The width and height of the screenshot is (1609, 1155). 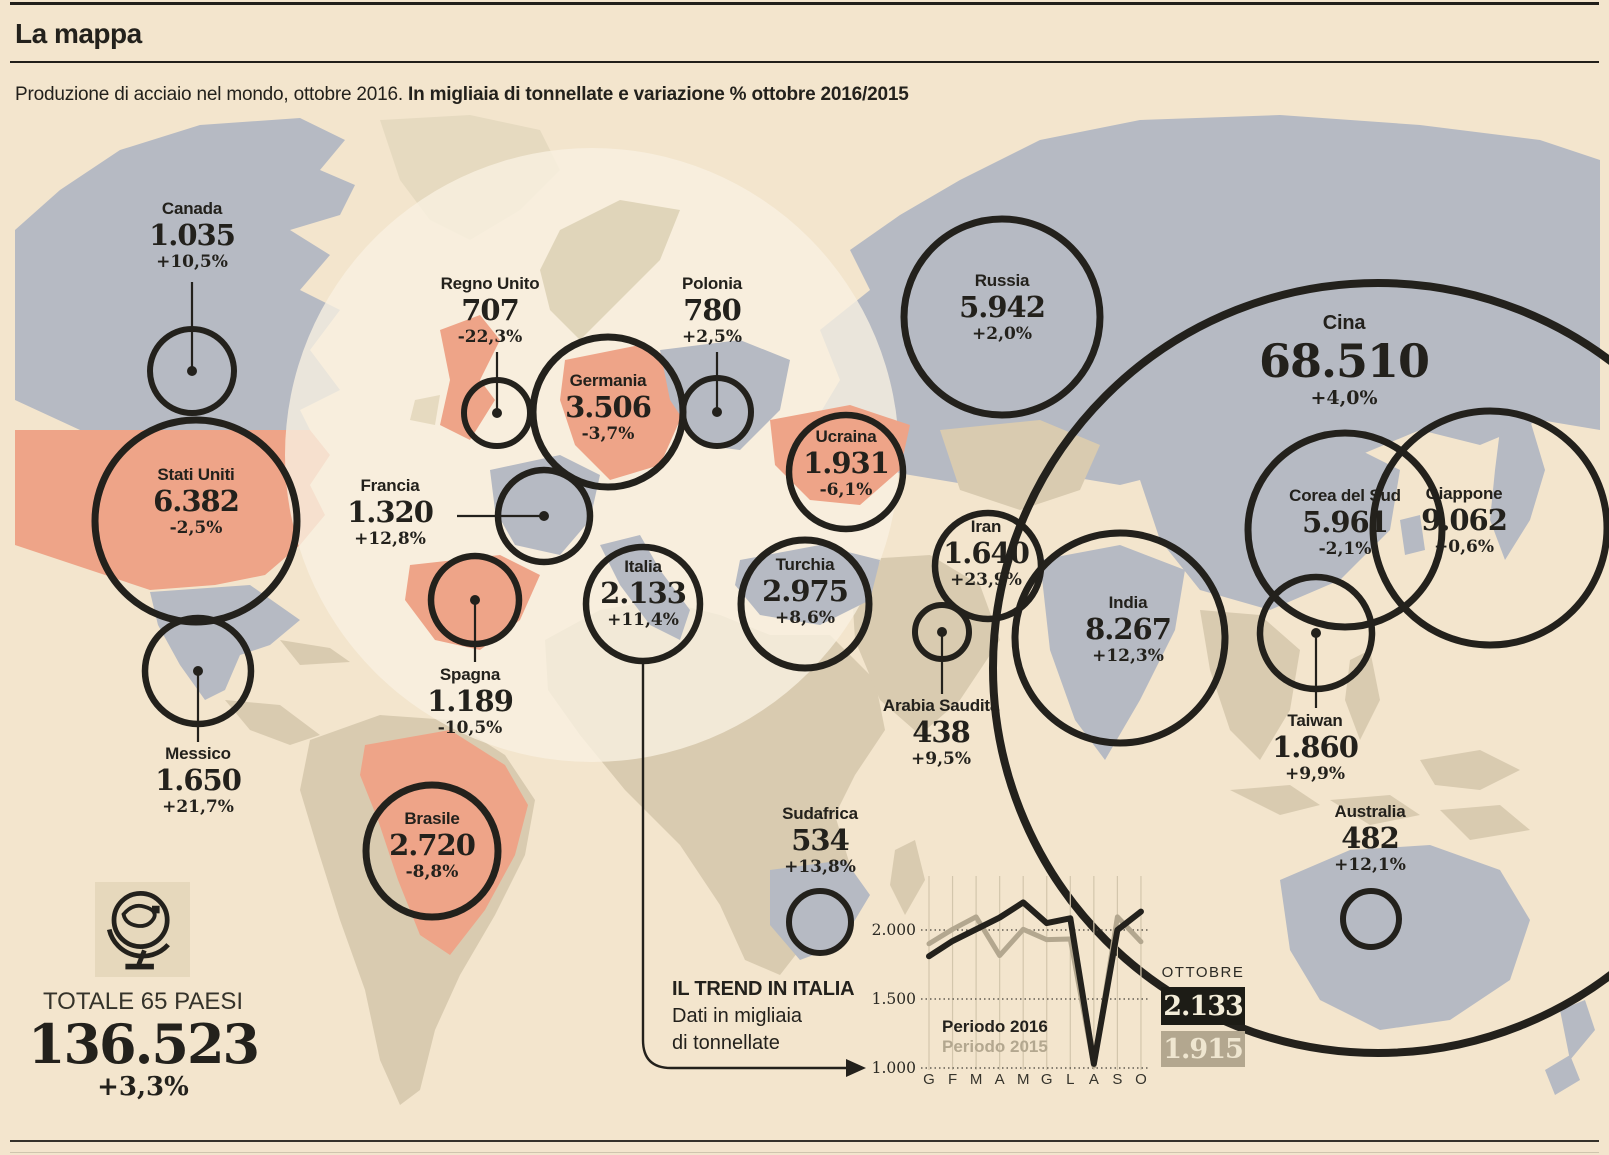 I want to click on landmass-ireland, so click(x=425, y=410).